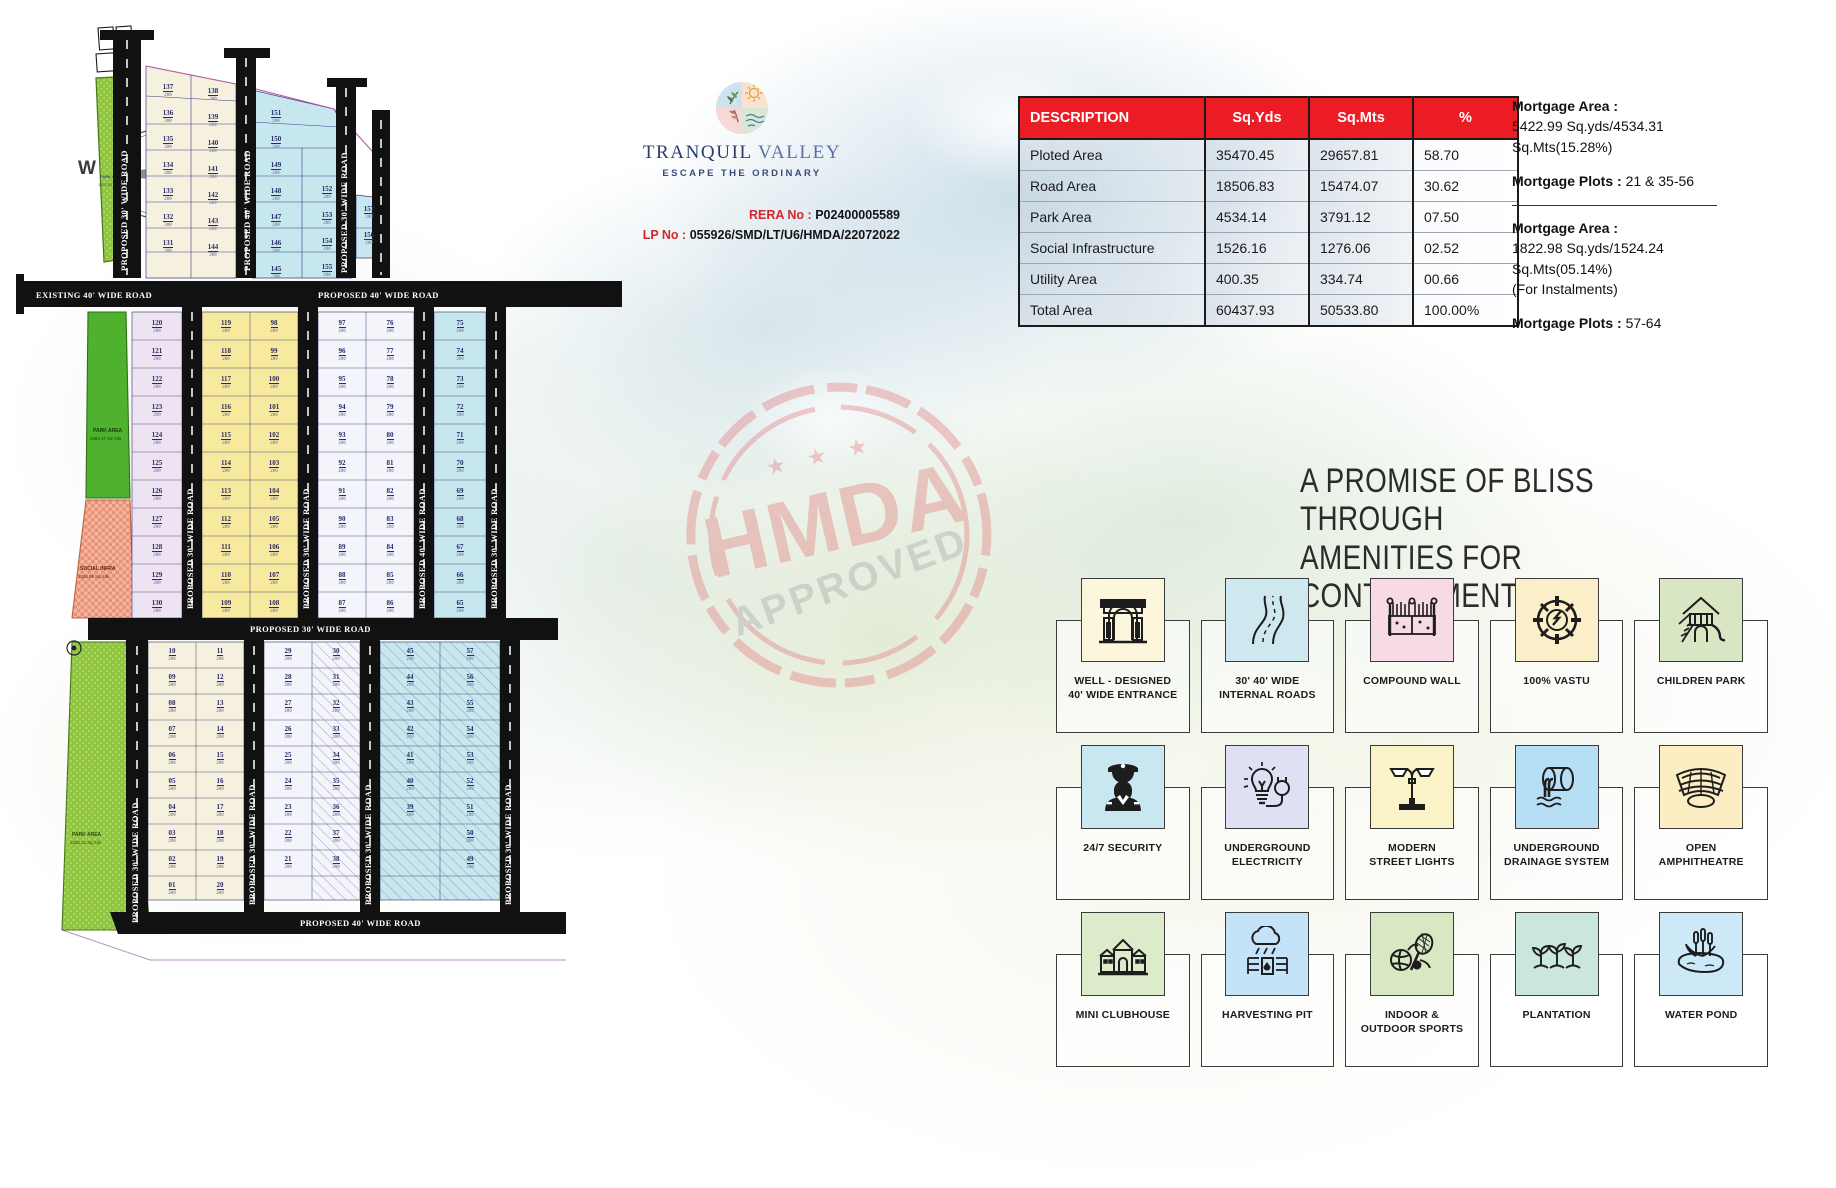 The image size is (1836, 1188). What do you see at coordinates (86, 842) in the screenshot?
I see `svg-text: 1528.13 Sq.Yds` at bounding box center [86, 842].